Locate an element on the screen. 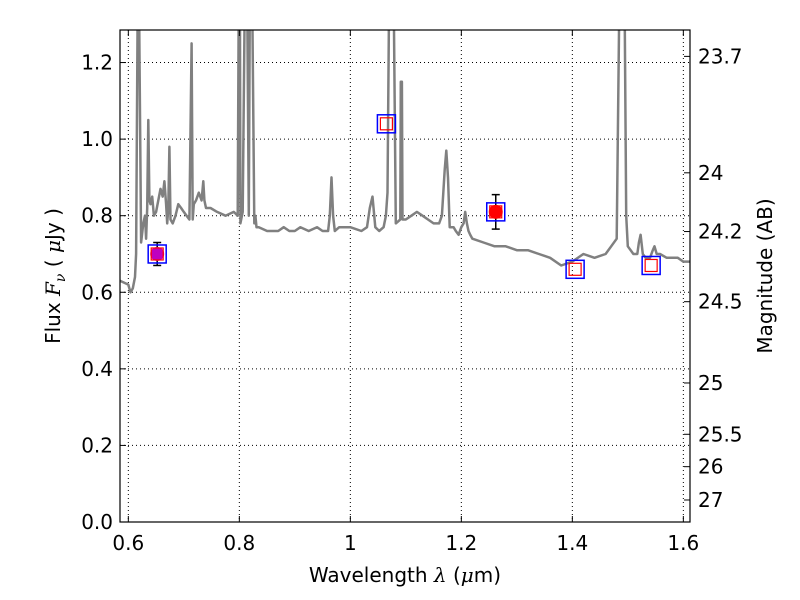 This screenshot has width=800, height=600. y2-tick-label: 25.5 is located at coordinates (720, 434).